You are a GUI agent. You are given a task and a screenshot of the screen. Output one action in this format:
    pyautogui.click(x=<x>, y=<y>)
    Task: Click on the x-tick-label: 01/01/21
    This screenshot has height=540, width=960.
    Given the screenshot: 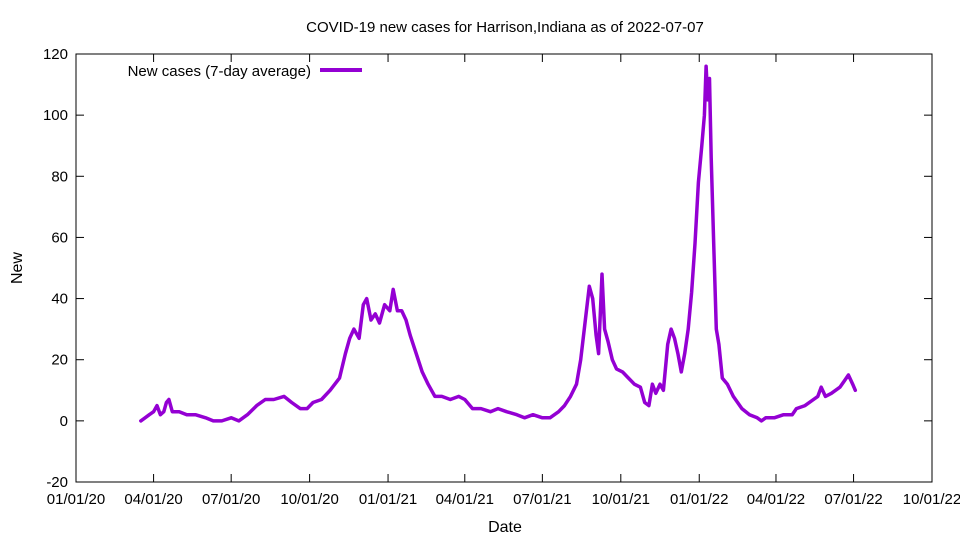 What is the action you would take?
    pyautogui.click(x=388, y=499)
    